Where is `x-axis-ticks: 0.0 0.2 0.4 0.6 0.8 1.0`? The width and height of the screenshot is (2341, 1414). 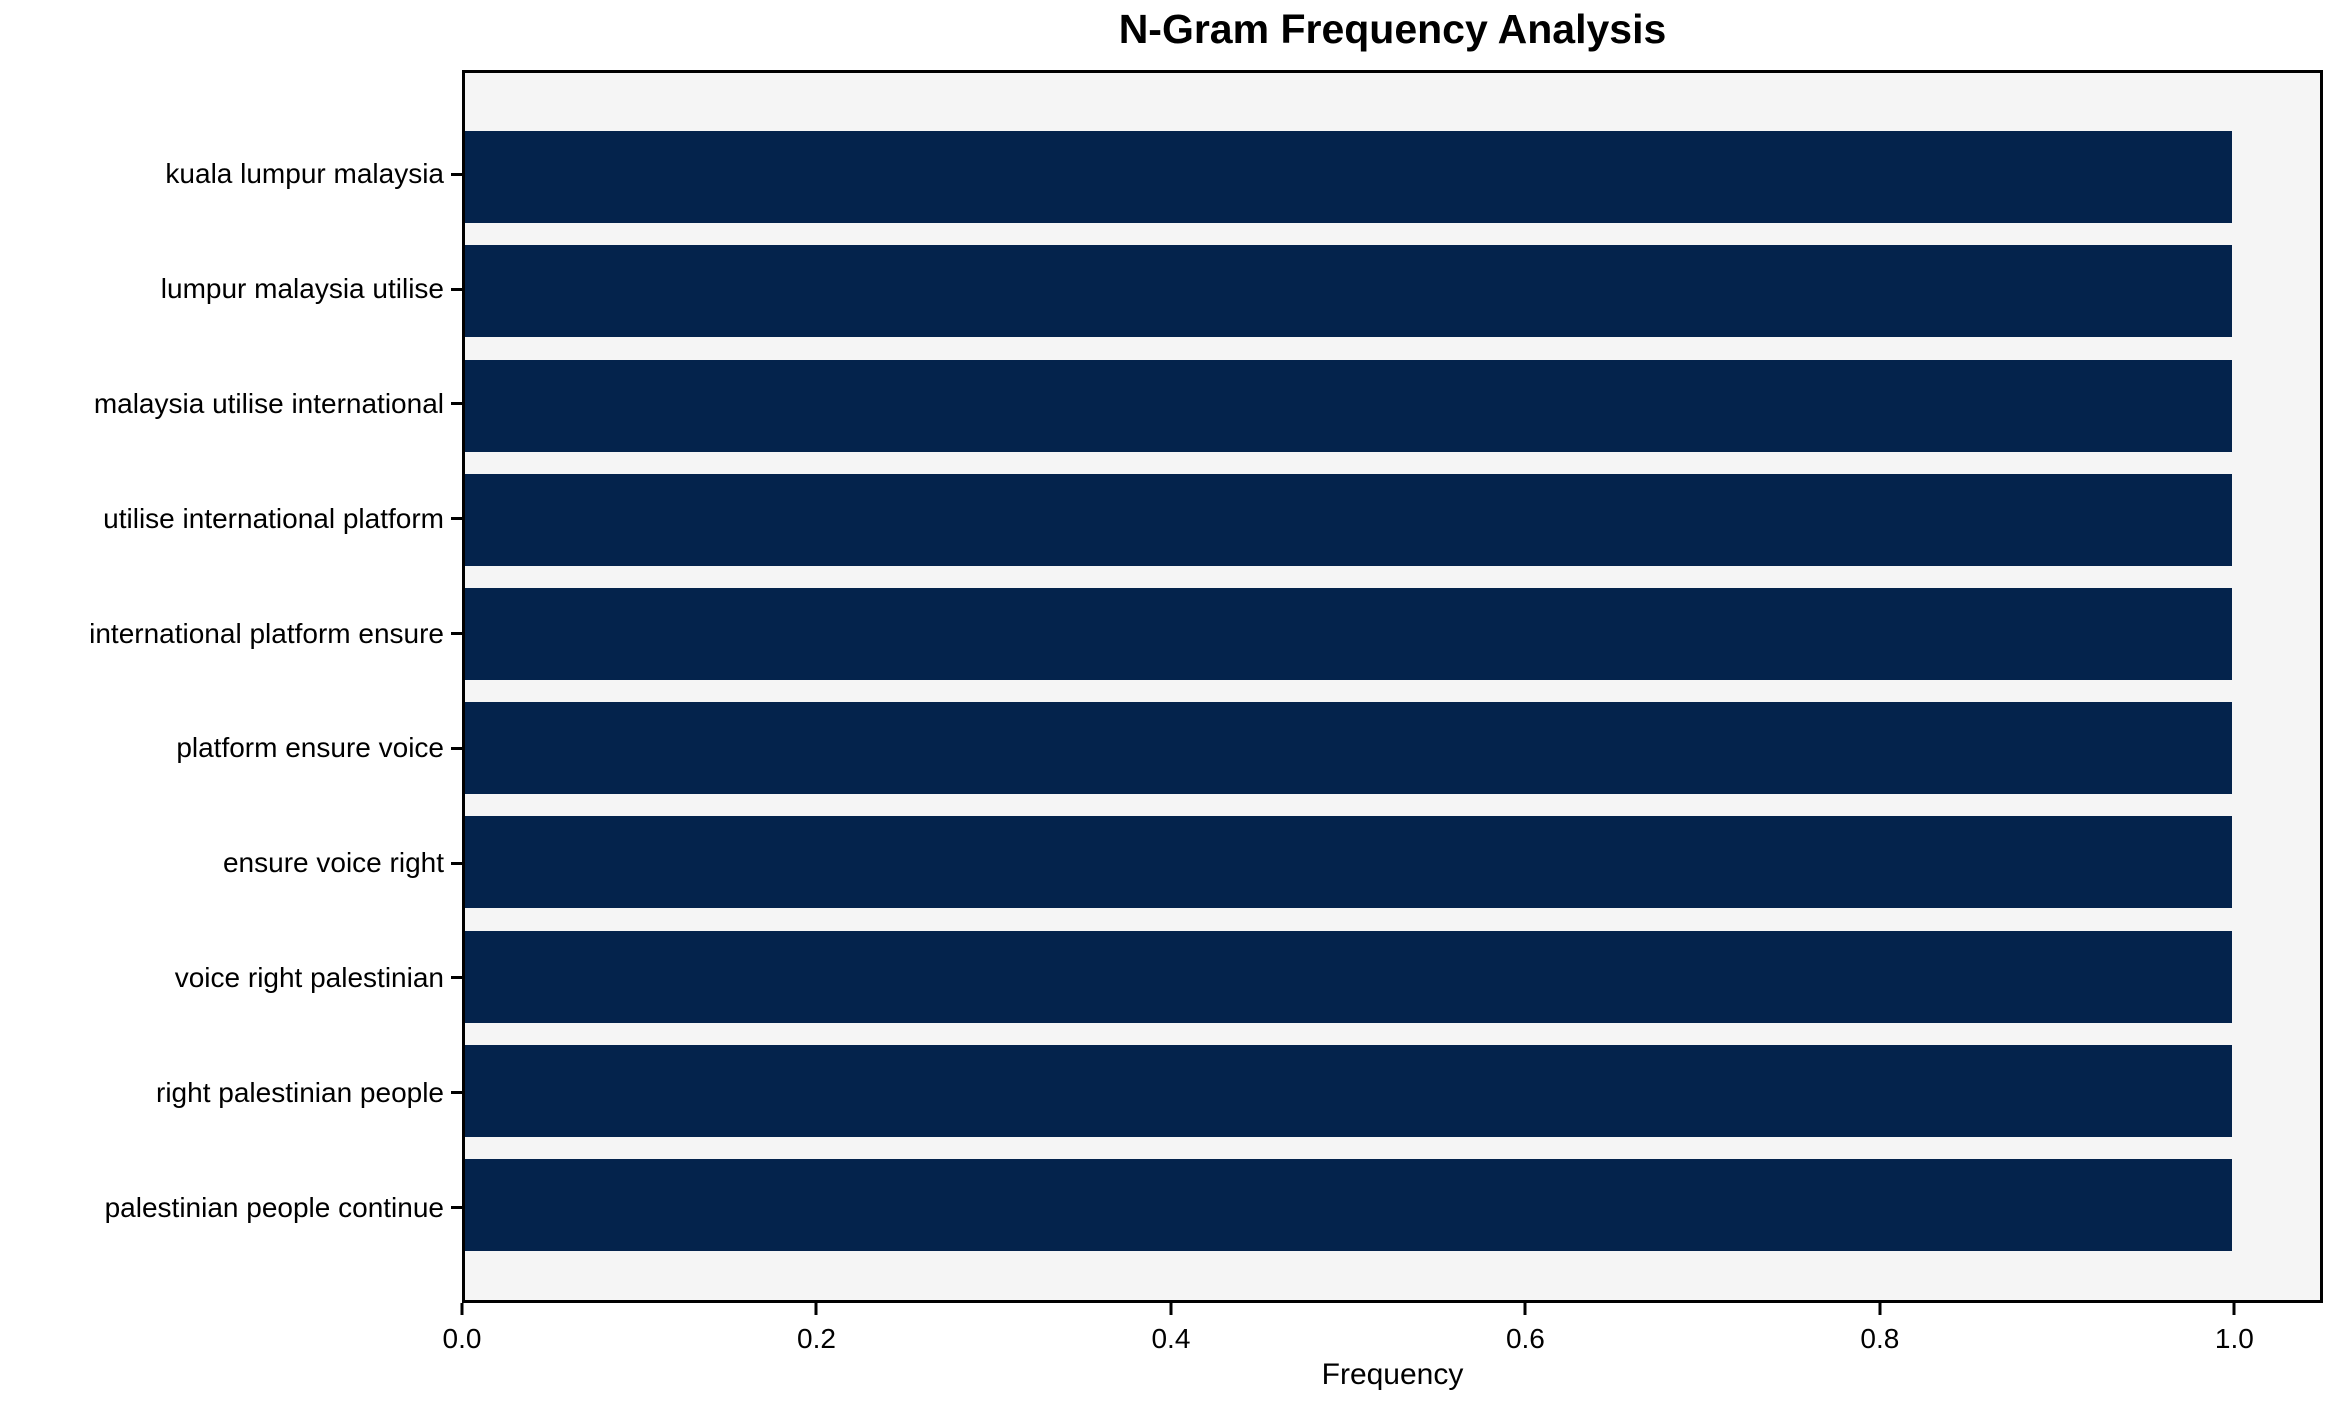 x-axis-ticks: 0.0 0.2 0.4 0.6 0.8 1.0 is located at coordinates (1383, 1338).